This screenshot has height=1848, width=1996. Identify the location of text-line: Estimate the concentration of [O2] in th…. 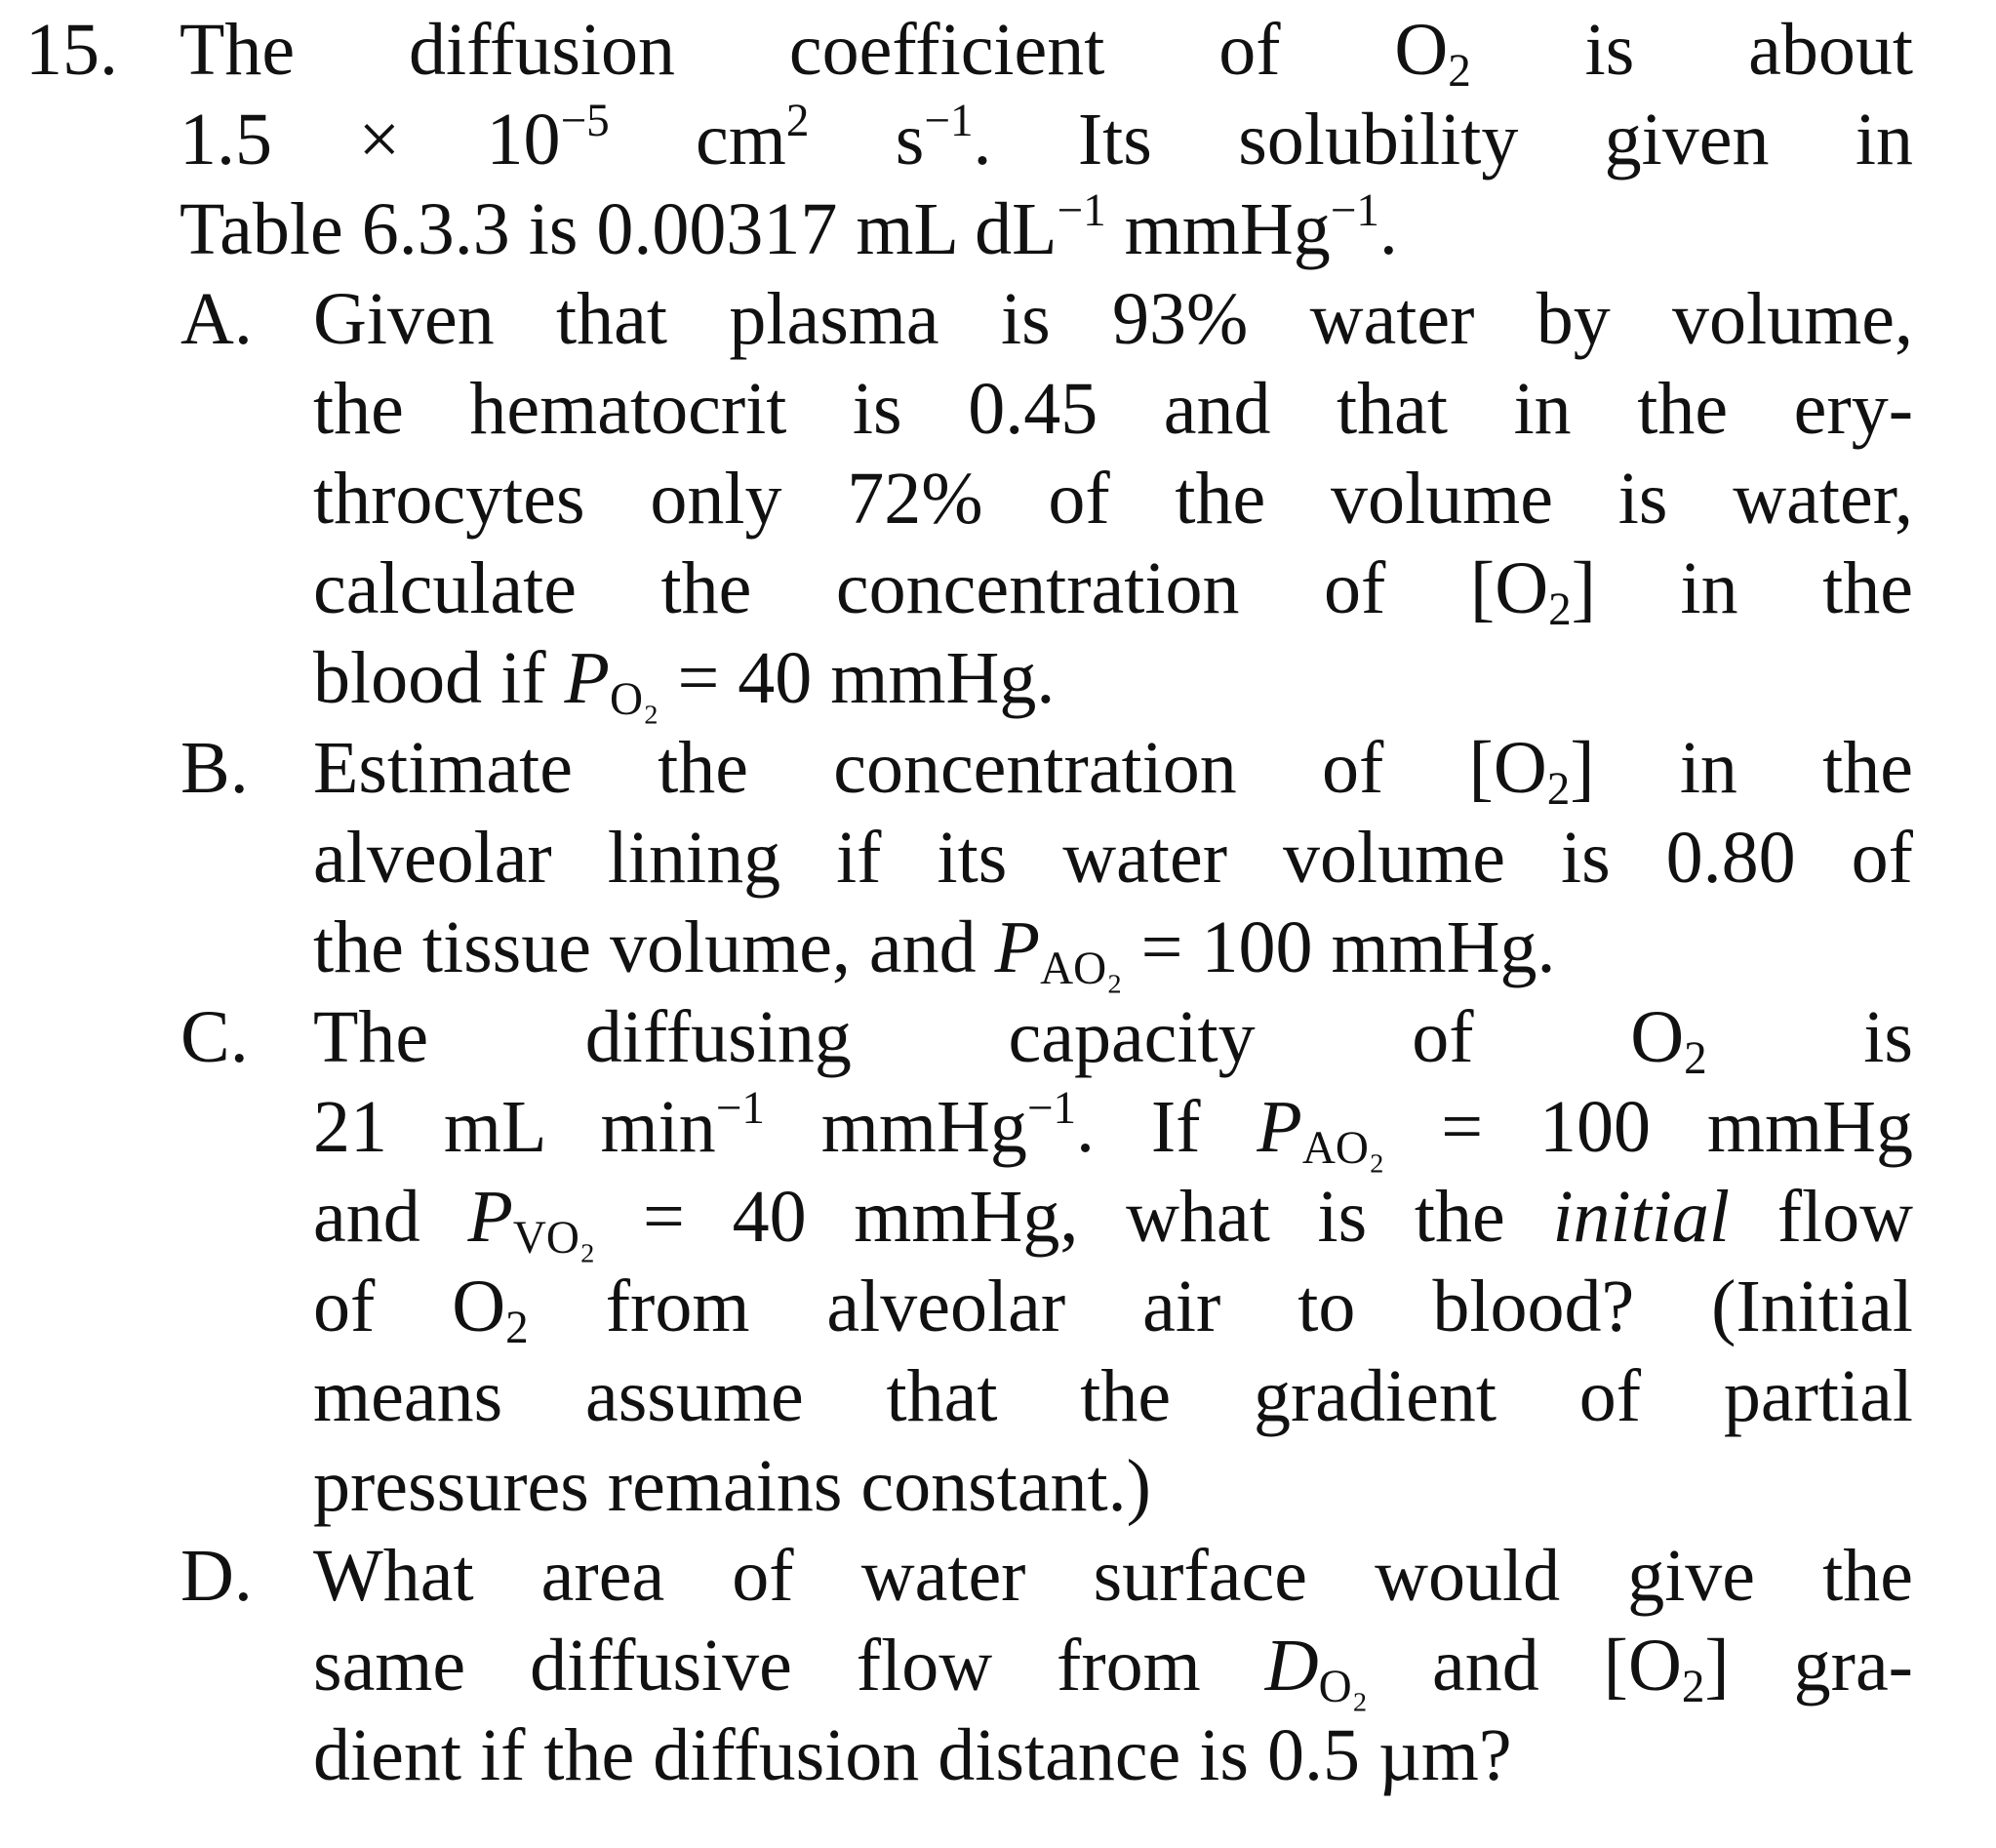
(1113, 768).